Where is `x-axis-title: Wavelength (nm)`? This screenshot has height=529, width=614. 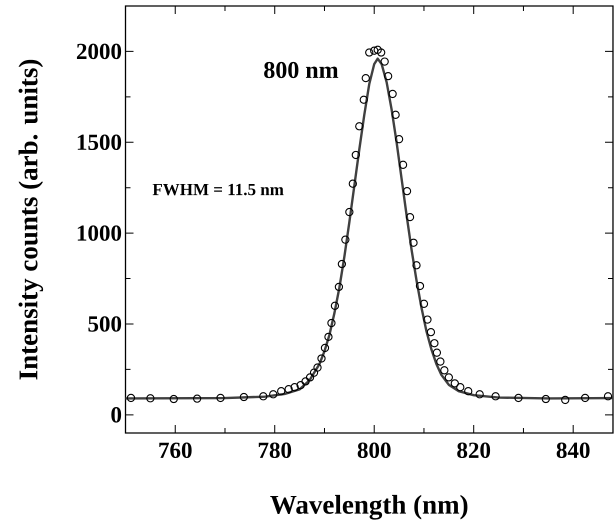 x-axis-title: Wavelength (nm) is located at coordinates (369, 507).